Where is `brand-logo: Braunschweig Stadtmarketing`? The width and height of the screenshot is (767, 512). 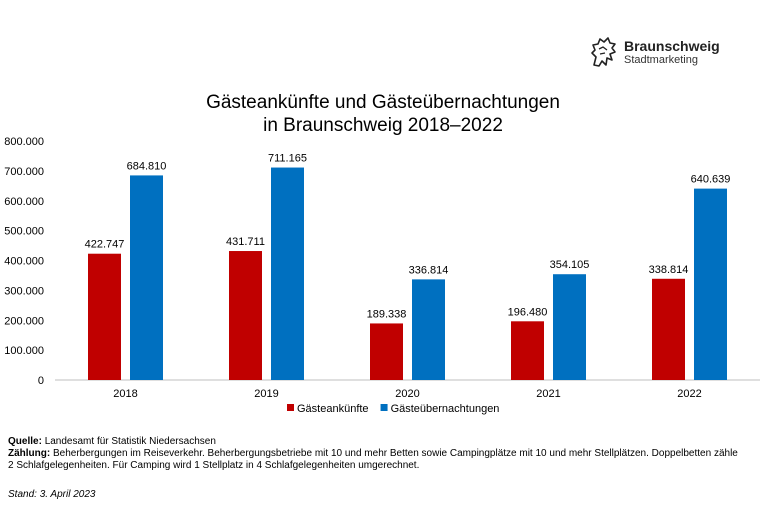
brand-logo: Braunschweig Stadtmarketing is located at coordinates (654, 52).